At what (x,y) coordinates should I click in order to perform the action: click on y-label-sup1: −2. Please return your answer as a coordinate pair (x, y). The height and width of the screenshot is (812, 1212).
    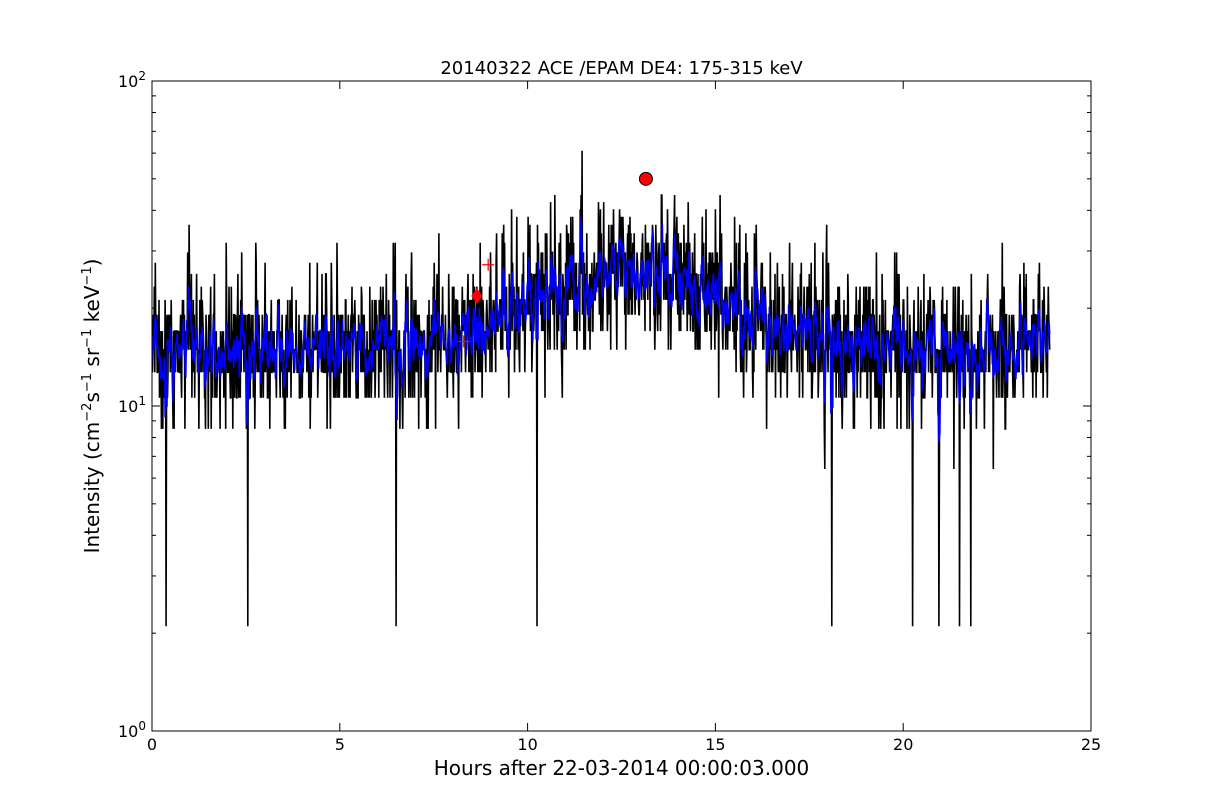
    Looking at the image, I should click on (87, 412).